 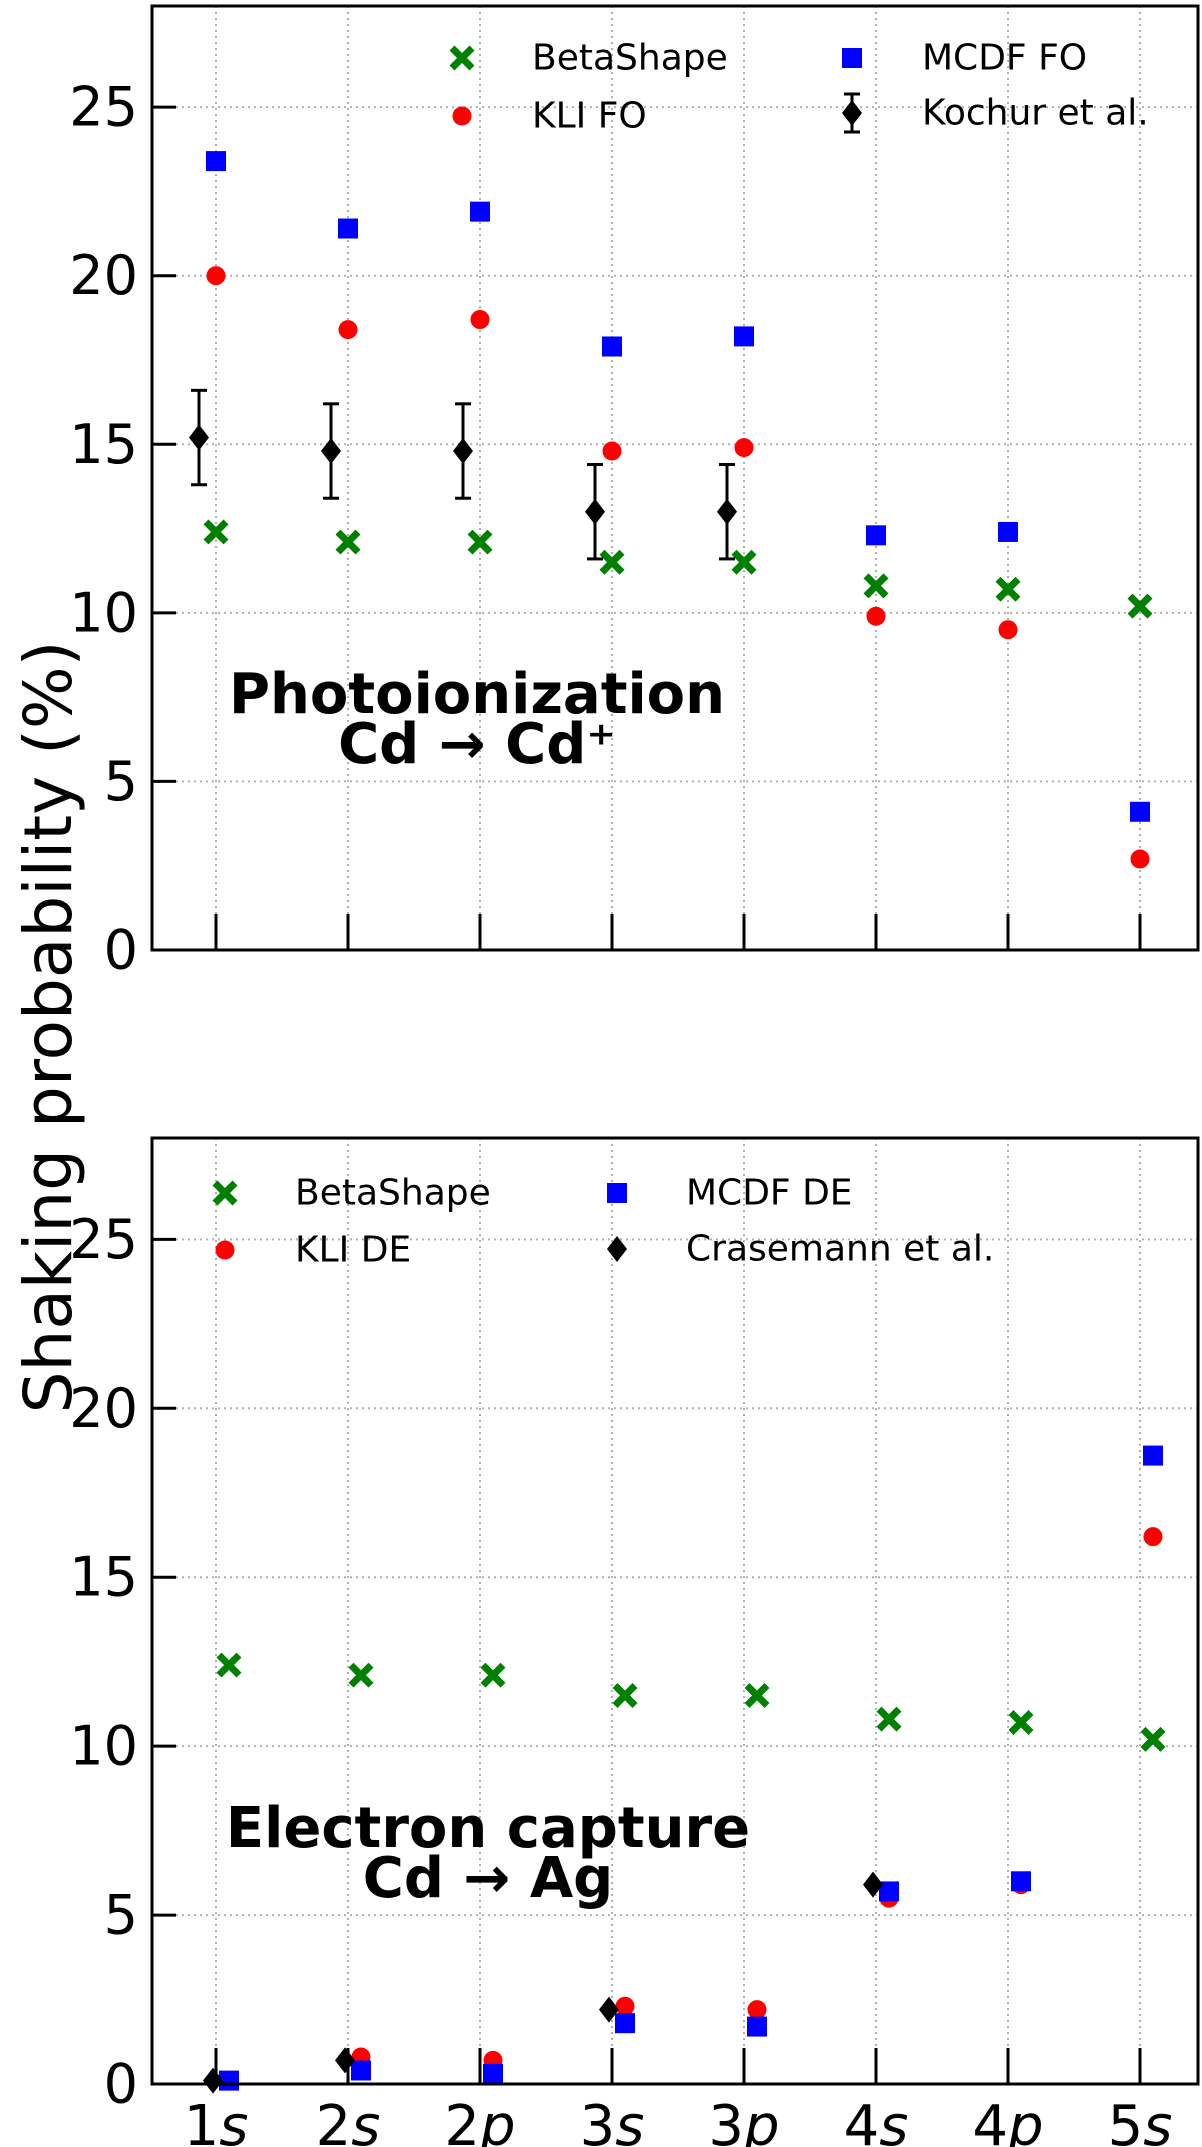 I want to click on legend-marker-mcdf, so click(x=617, y=1193).